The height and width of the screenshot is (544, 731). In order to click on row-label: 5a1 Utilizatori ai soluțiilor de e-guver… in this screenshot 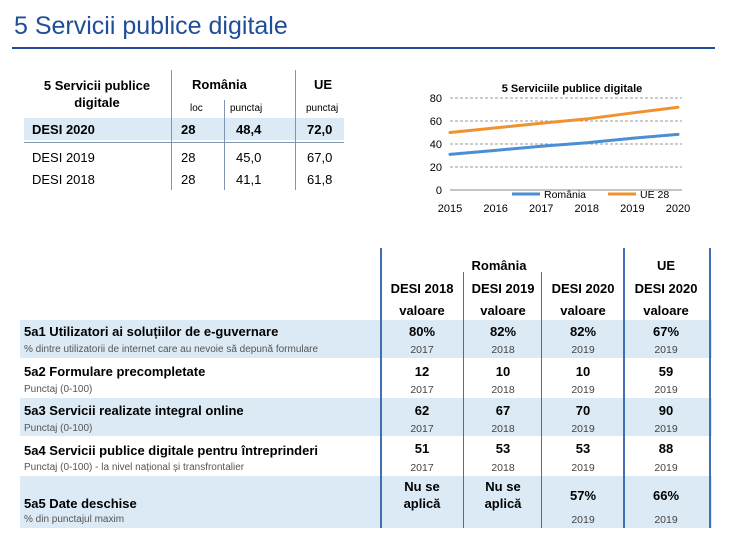, I will do `click(151, 331)`.